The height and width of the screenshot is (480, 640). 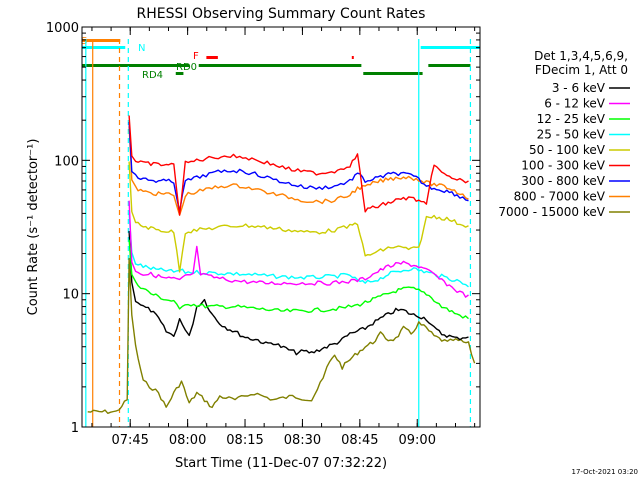 I want to click on series-line-100-300kev, so click(x=298, y=165).